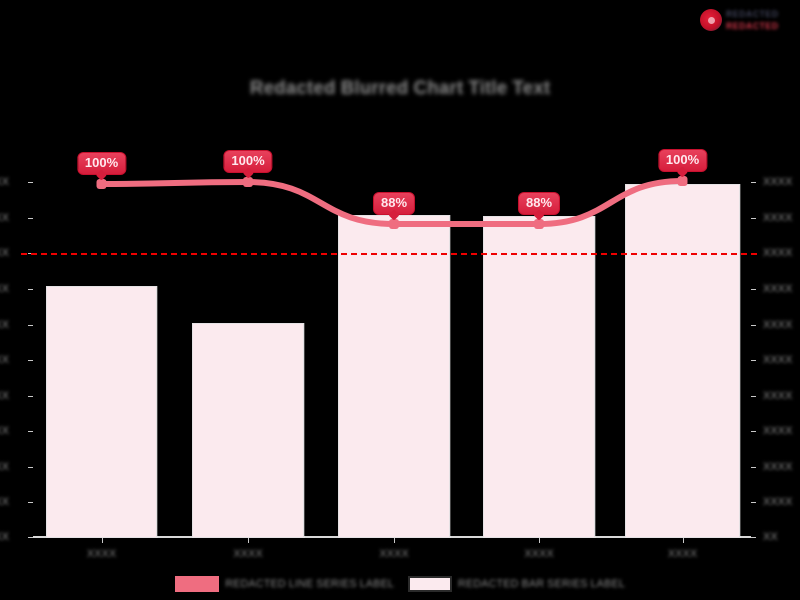 The width and height of the screenshot is (800, 600). Describe the element at coordinates (711, 20) in the screenshot. I see `logo-circle-icon` at that location.